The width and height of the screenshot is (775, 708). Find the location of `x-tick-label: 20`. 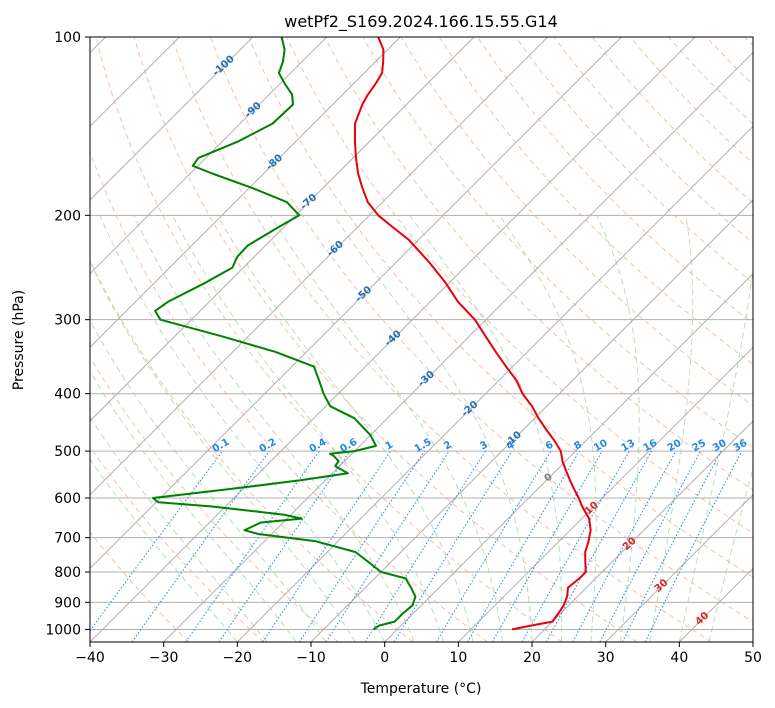

x-tick-label: 20 is located at coordinates (532, 658).